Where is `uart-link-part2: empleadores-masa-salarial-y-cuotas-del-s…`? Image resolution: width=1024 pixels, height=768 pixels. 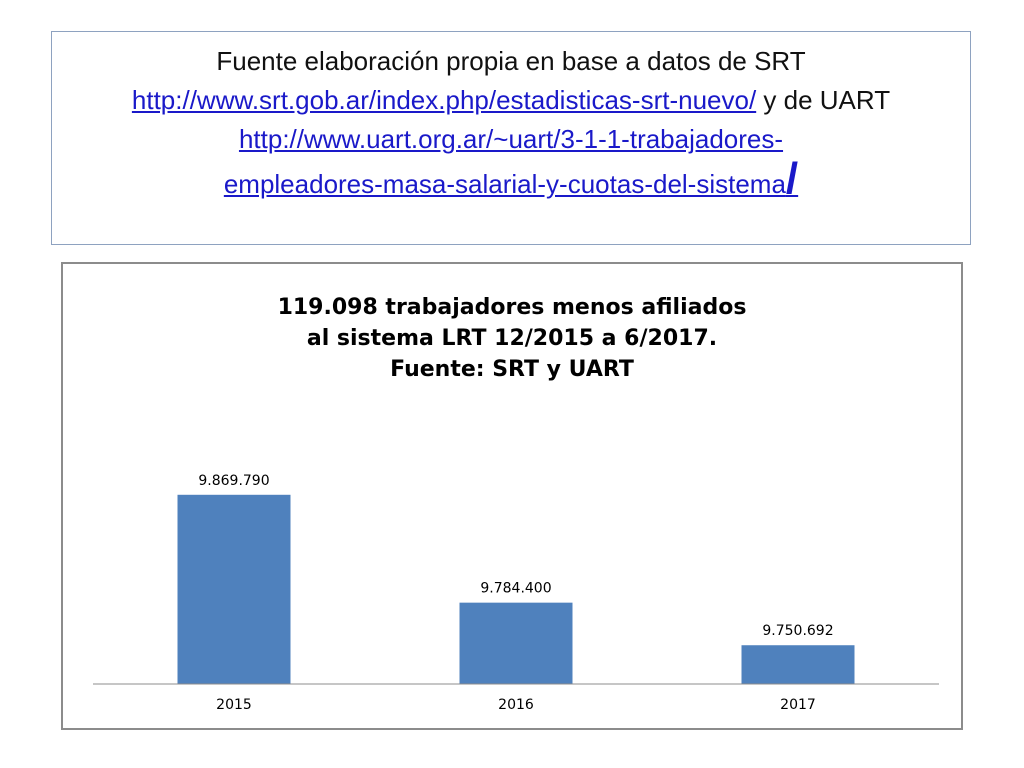
uart-link-part2: empleadores-masa-salarial-y-cuotas-del-s… is located at coordinates (504, 184).